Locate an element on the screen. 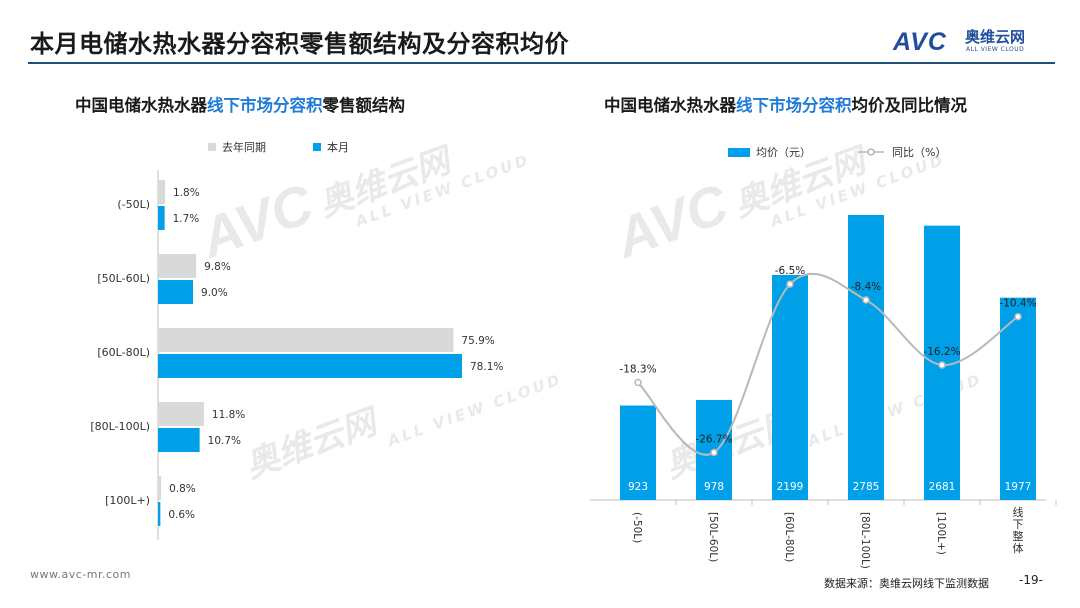  left-chart-title: 中国电储水热水器线下市场分容积零售额结构 is located at coordinates (240, 105).